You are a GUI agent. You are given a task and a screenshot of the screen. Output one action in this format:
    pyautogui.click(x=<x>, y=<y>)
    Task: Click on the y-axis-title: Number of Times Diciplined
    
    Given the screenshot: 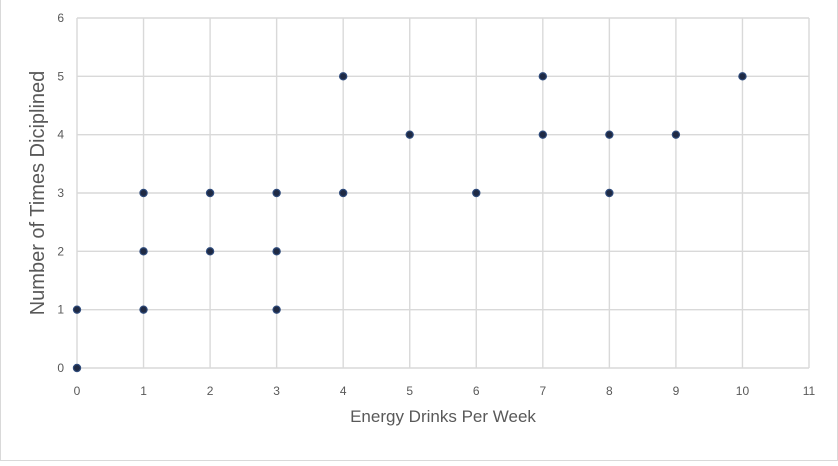 What is the action you would take?
    pyautogui.click(x=38, y=193)
    